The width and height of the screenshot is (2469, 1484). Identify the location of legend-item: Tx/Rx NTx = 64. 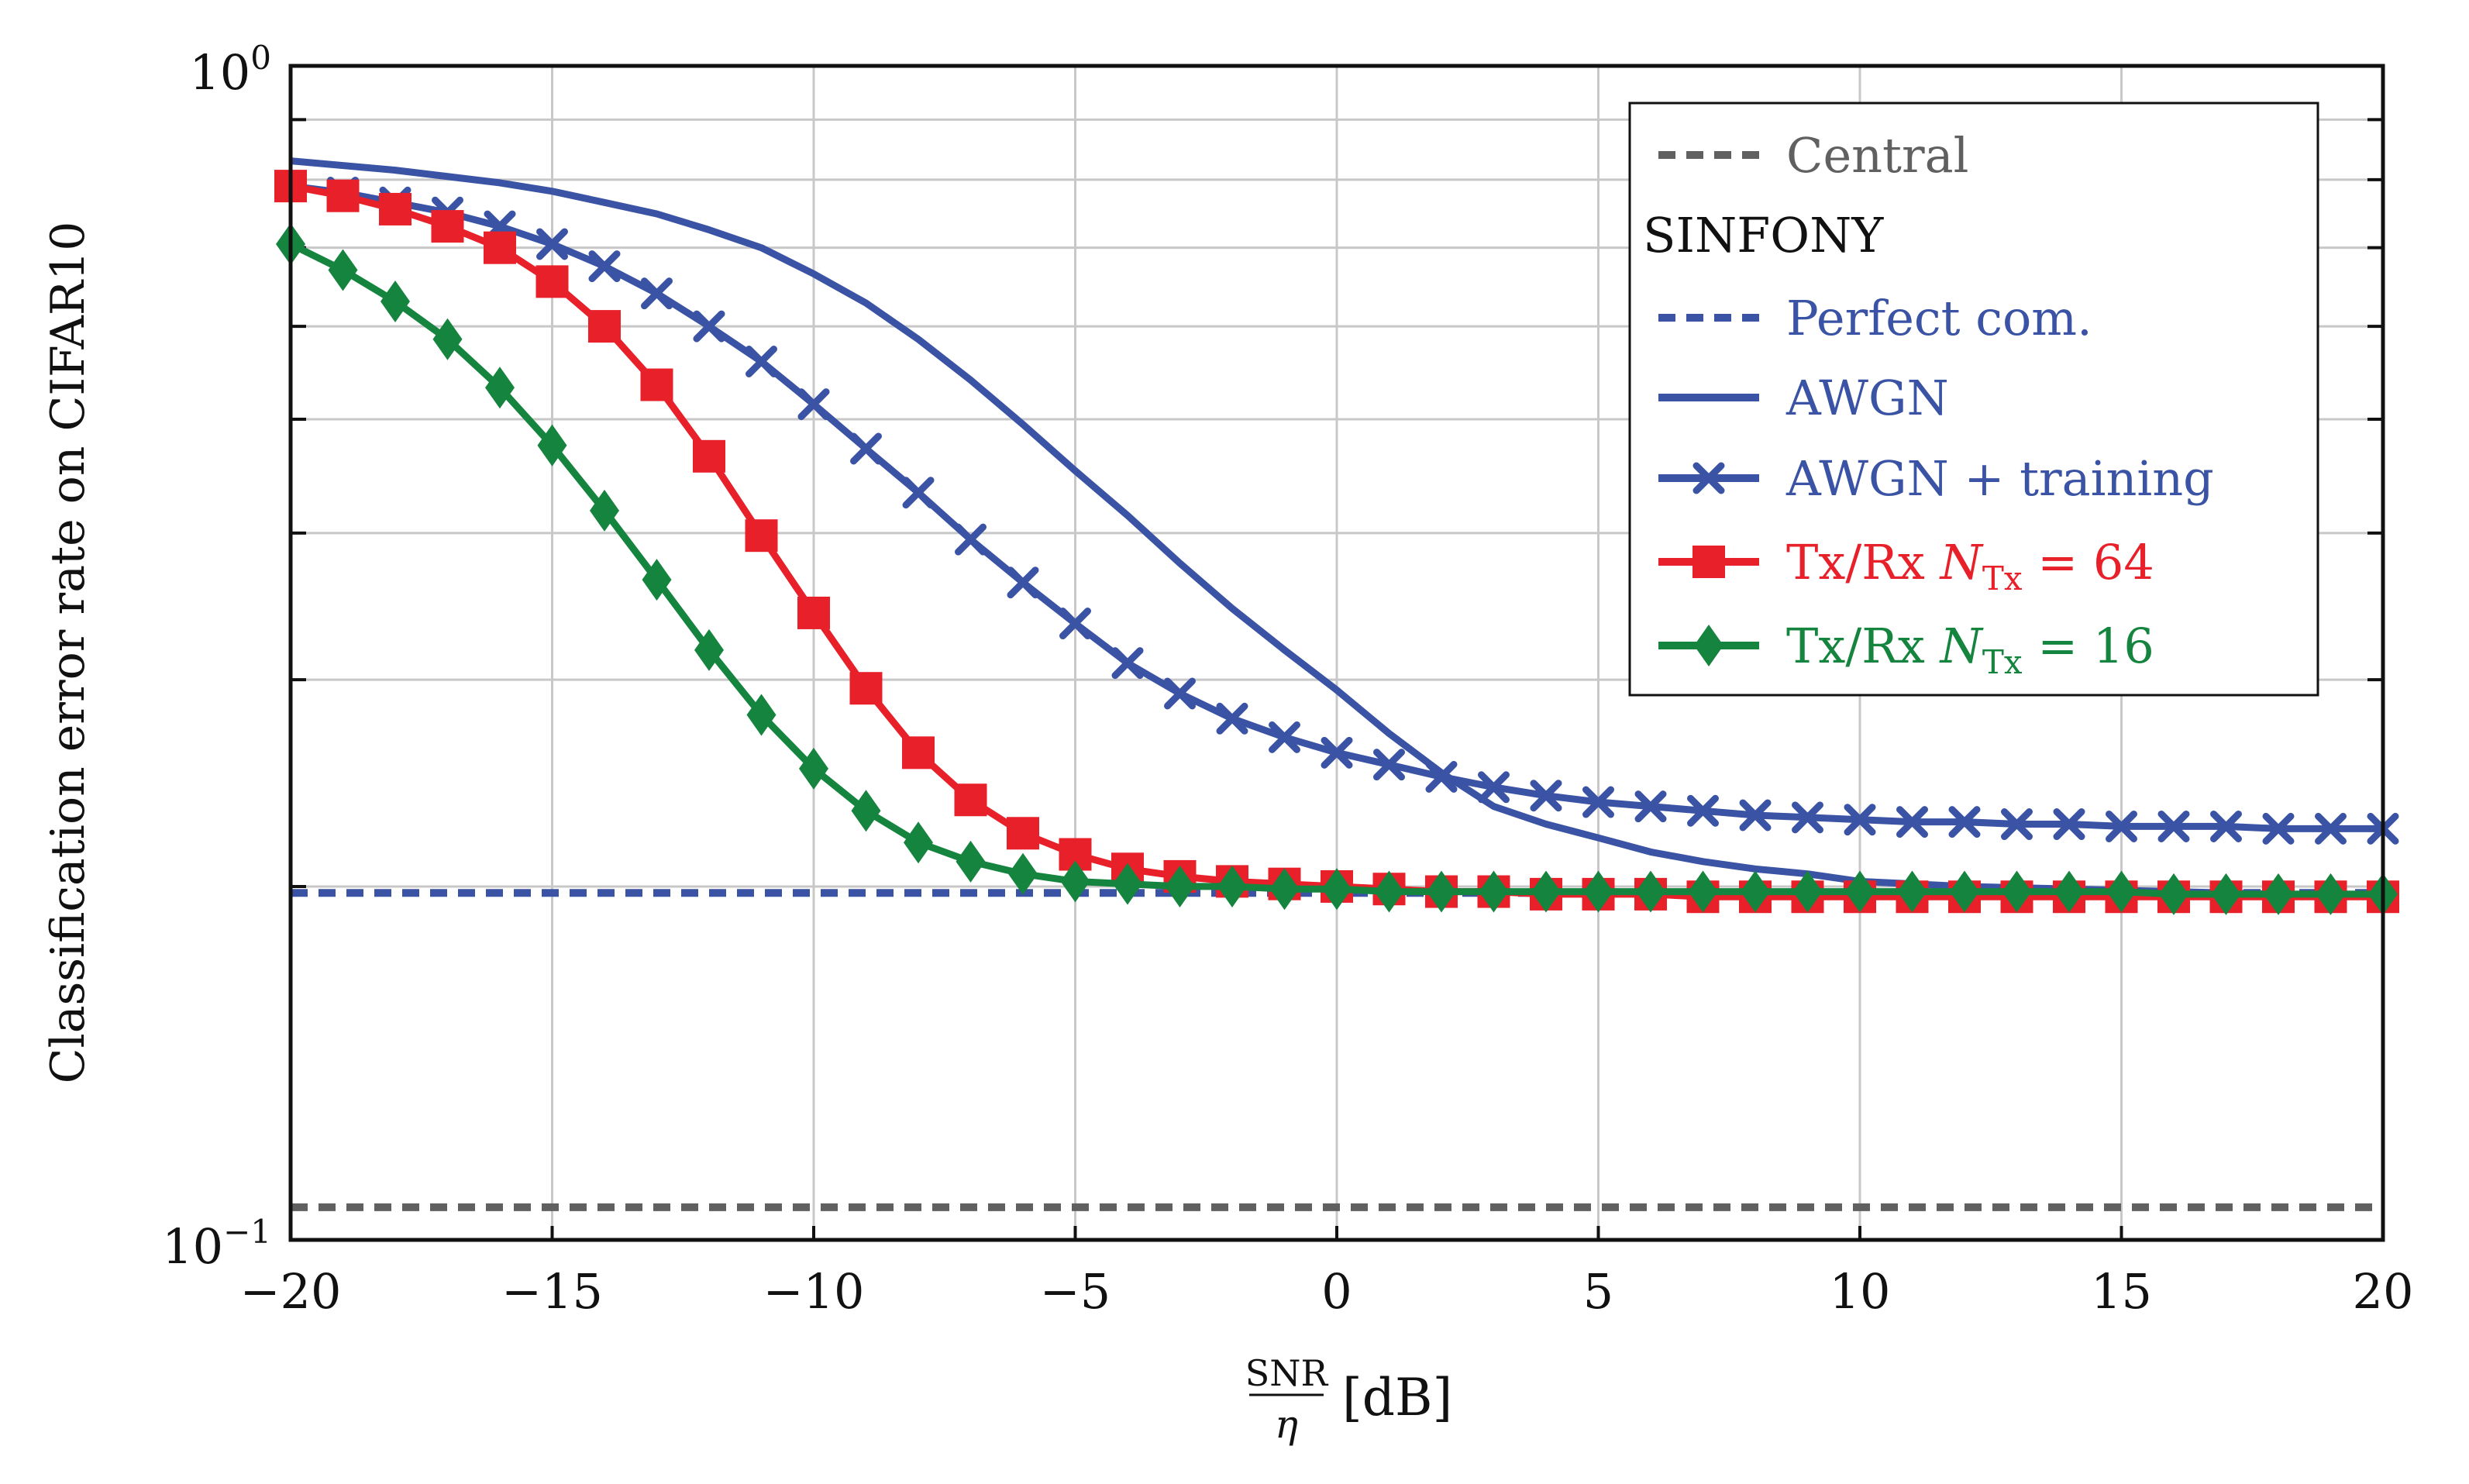
(1906, 565).